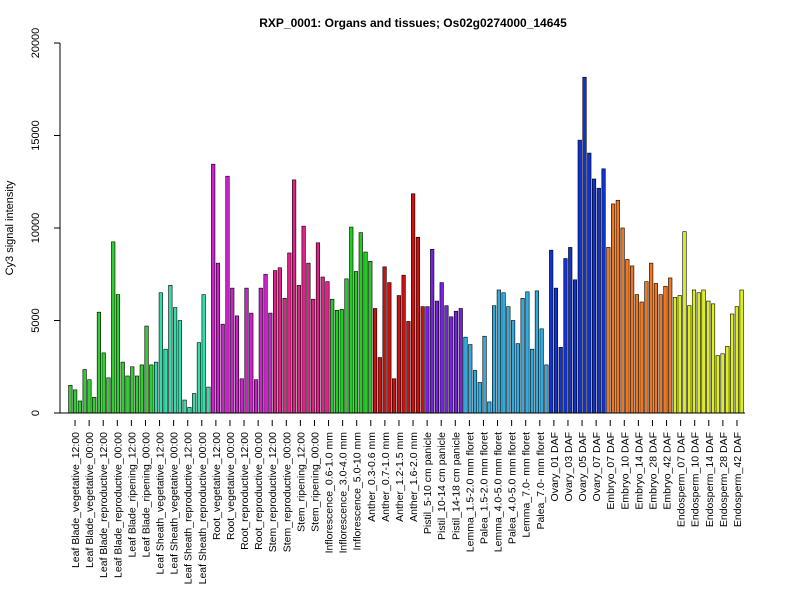  I want to click on x-tick-label: Endosperm_10 DAF, so click(696, 479).